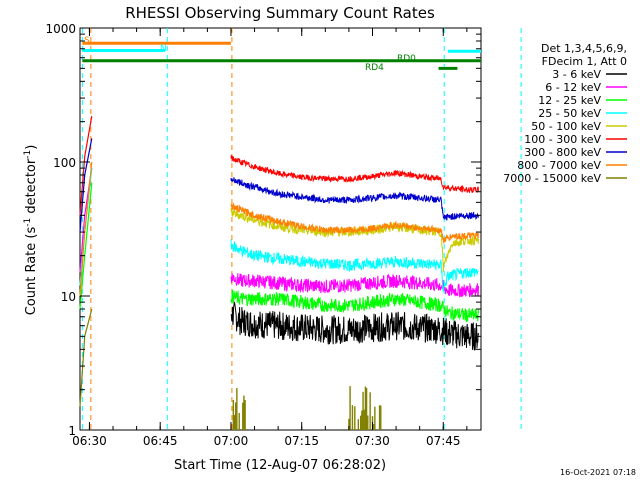 The image size is (640, 480). I want to click on legend-header-2: FDecim 1, Att 0, so click(584, 61).